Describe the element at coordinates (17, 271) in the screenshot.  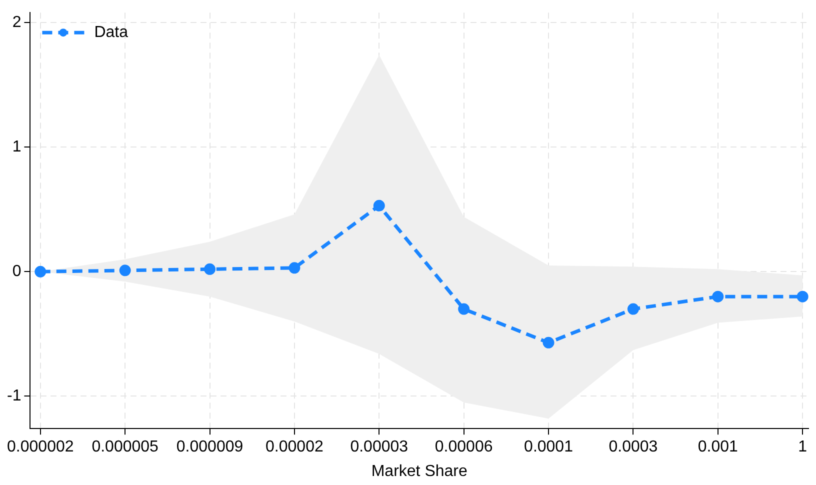
I see `y-tick-label: 0` at that location.